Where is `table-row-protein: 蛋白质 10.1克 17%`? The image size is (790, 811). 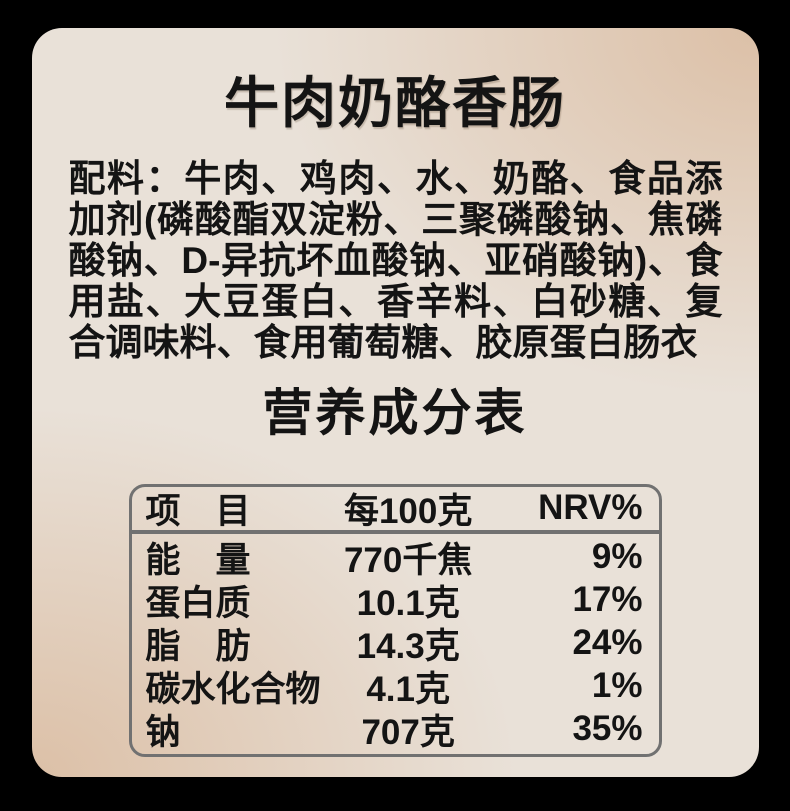
table-row-protein: 蛋白质 10.1克 17% is located at coordinates (395, 601).